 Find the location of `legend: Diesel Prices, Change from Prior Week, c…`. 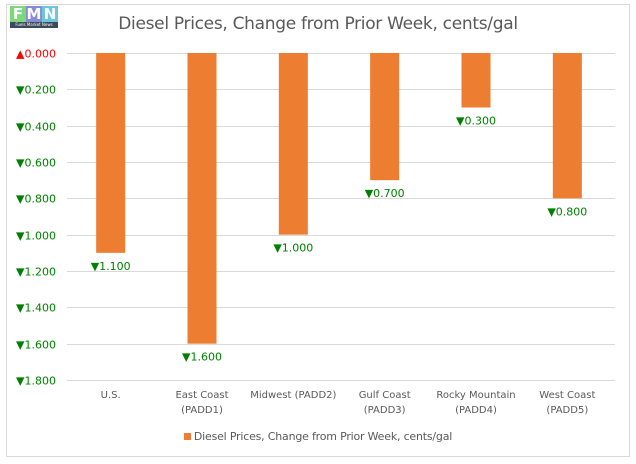

legend: Diesel Prices, Change from Prior Week, c… is located at coordinates (318, 436).